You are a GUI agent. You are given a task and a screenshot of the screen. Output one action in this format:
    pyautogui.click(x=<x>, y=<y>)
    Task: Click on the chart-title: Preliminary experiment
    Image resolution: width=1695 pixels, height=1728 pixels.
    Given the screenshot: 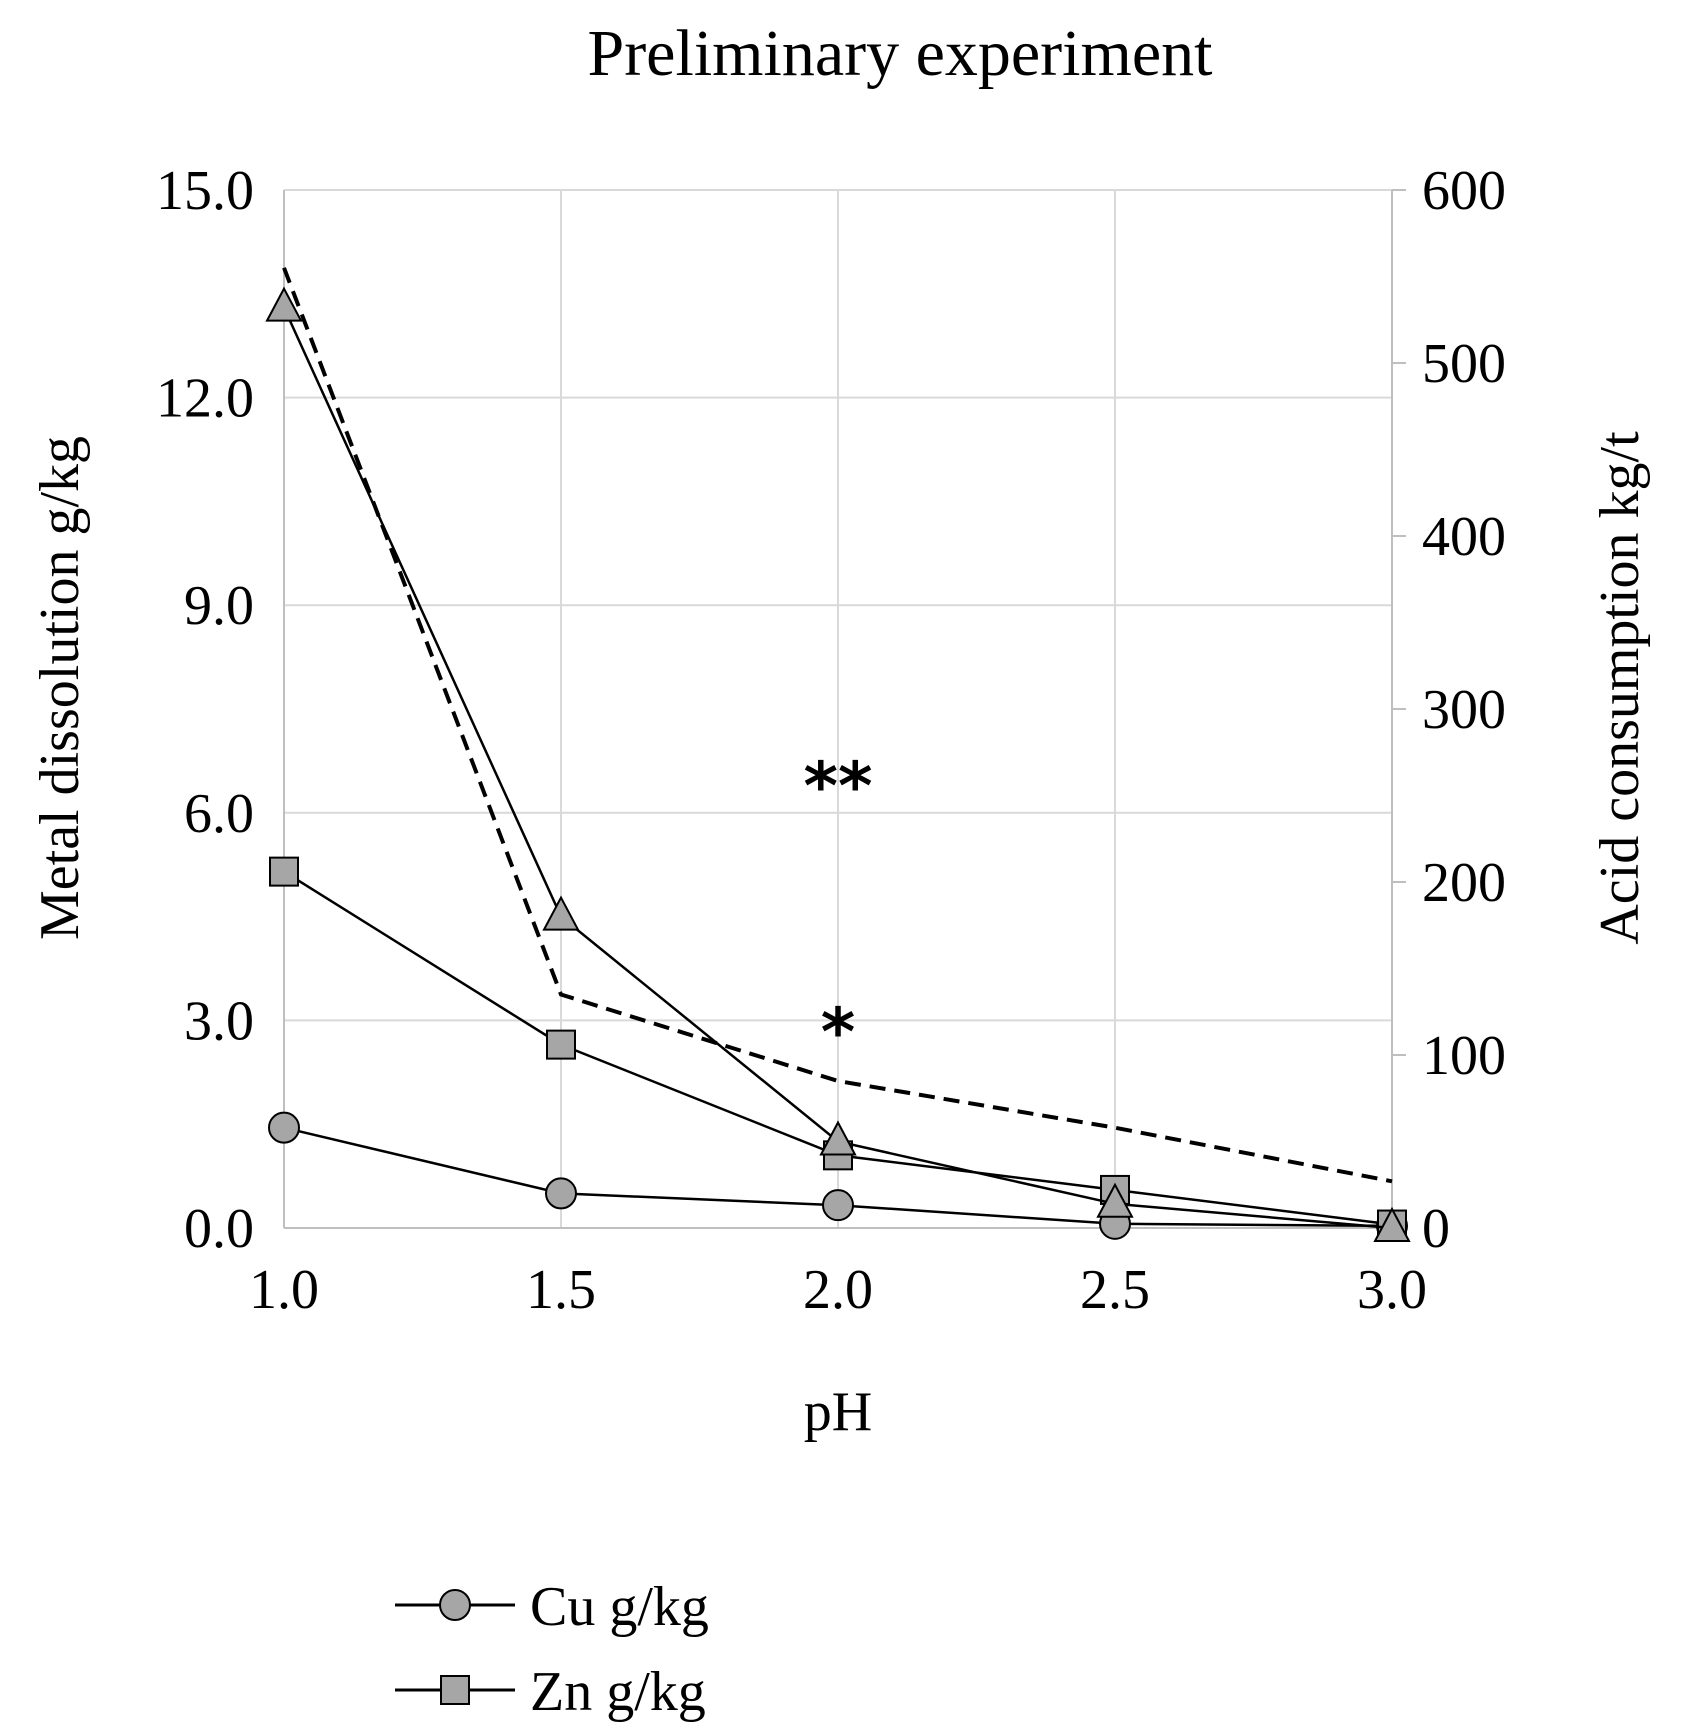 What is the action you would take?
    pyautogui.click(x=900, y=53)
    